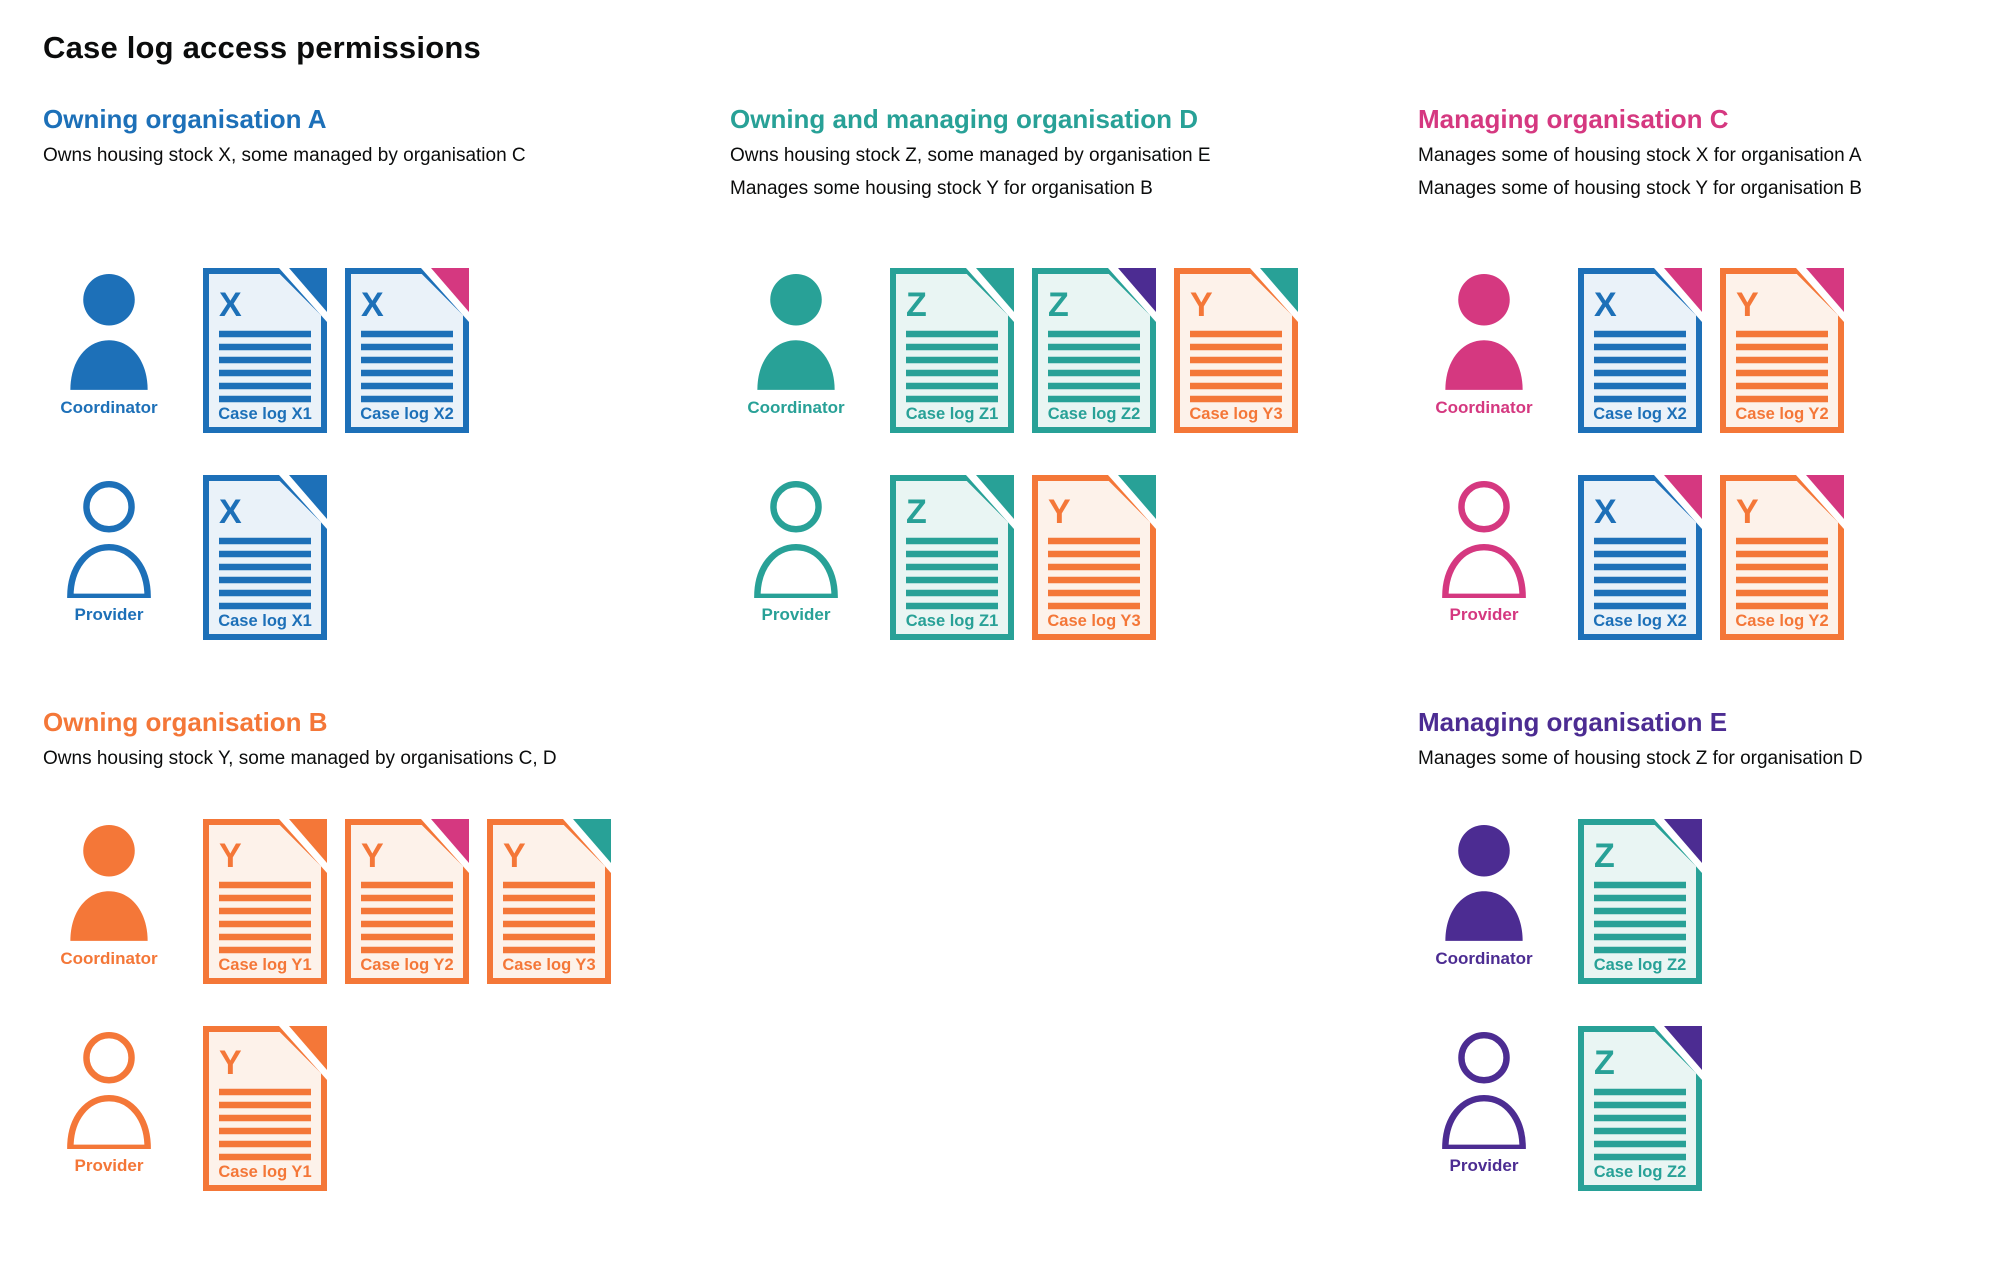 The height and width of the screenshot is (1280, 2000). I want to click on case-log-document: Z Case log Z1, so click(952, 350).